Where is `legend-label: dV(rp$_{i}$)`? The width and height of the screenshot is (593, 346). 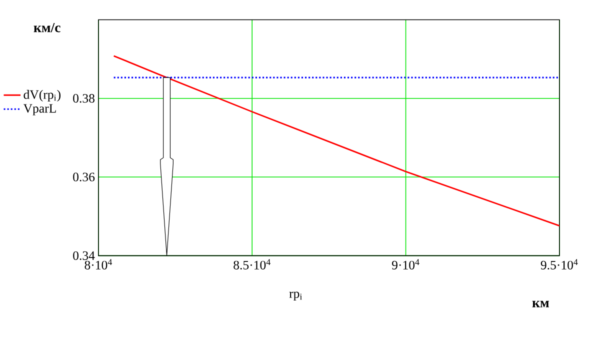 legend-label: dV(rp$_{i}$) is located at coordinates (42, 96).